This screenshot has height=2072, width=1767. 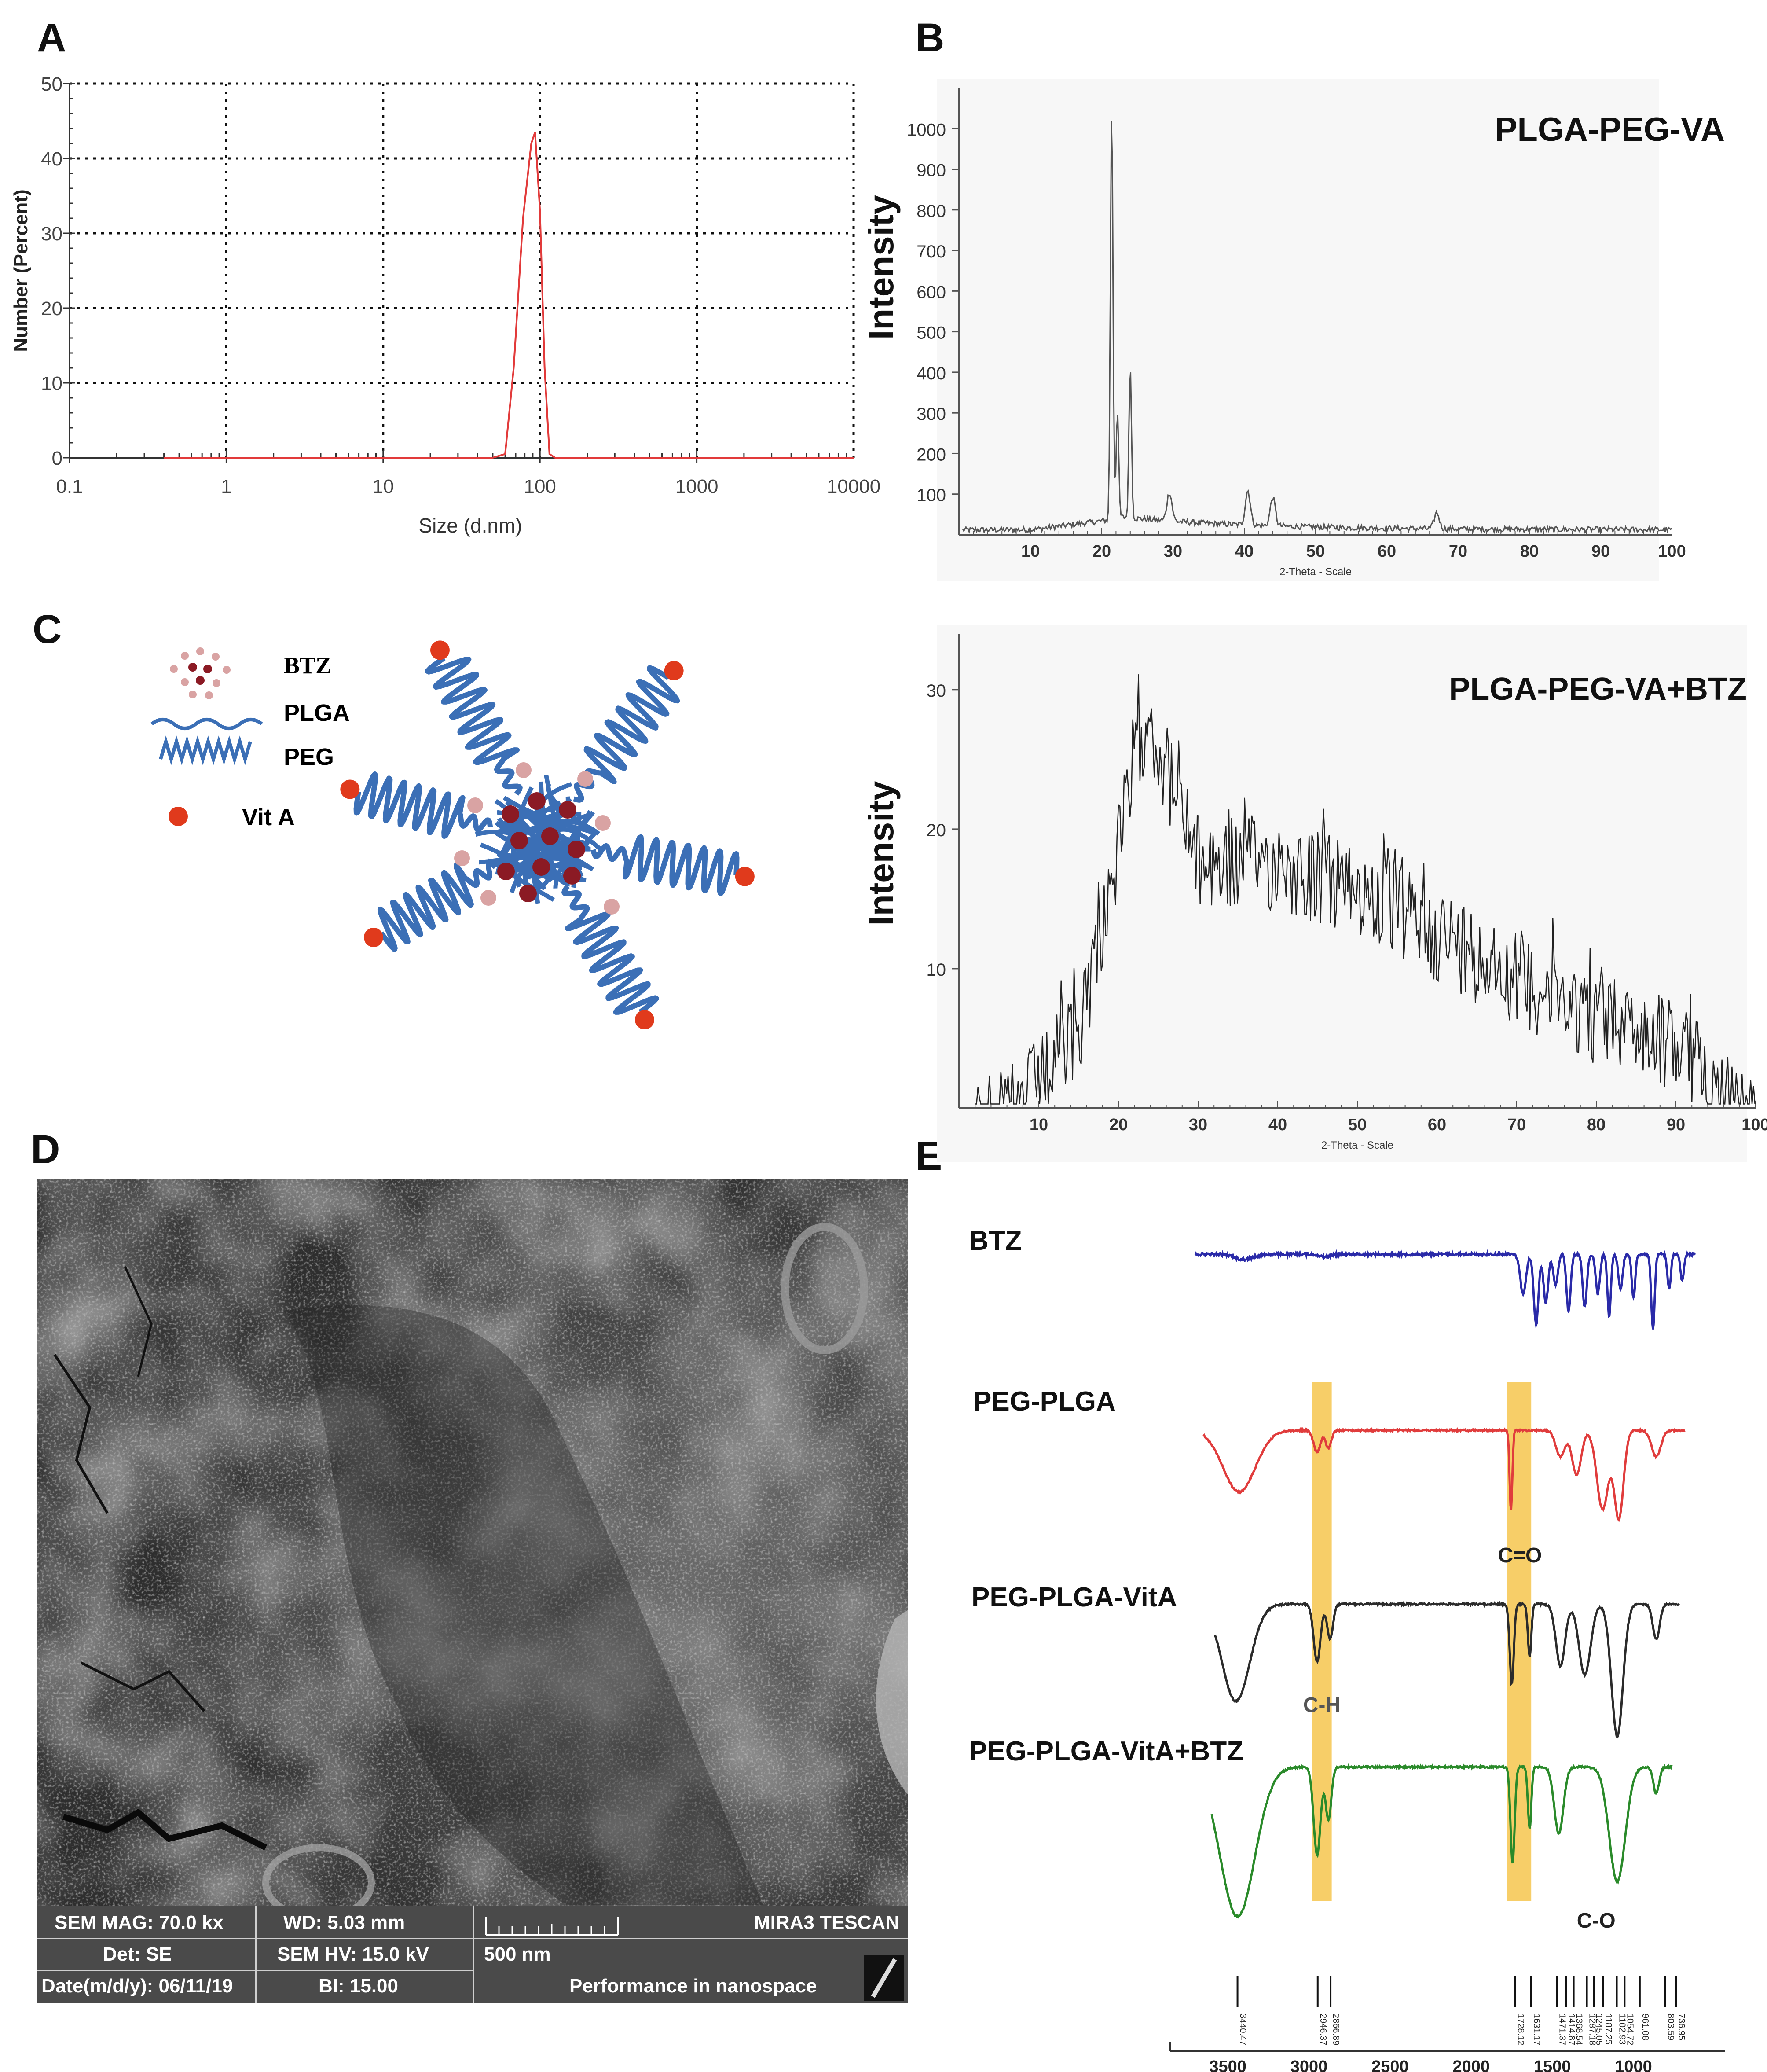 I want to click on legend-peg-symbol, so click(x=205, y=750).